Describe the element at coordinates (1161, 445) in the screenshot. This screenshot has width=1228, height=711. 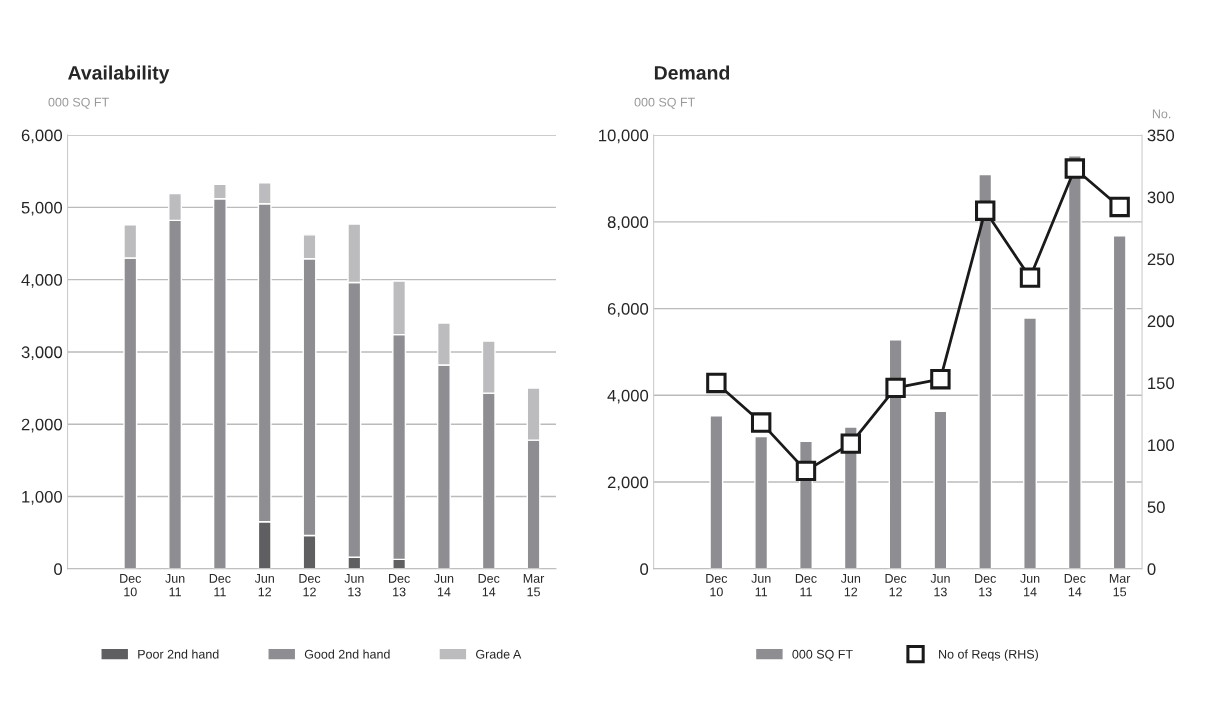
I see `y2-tick-label: 100` at that location.